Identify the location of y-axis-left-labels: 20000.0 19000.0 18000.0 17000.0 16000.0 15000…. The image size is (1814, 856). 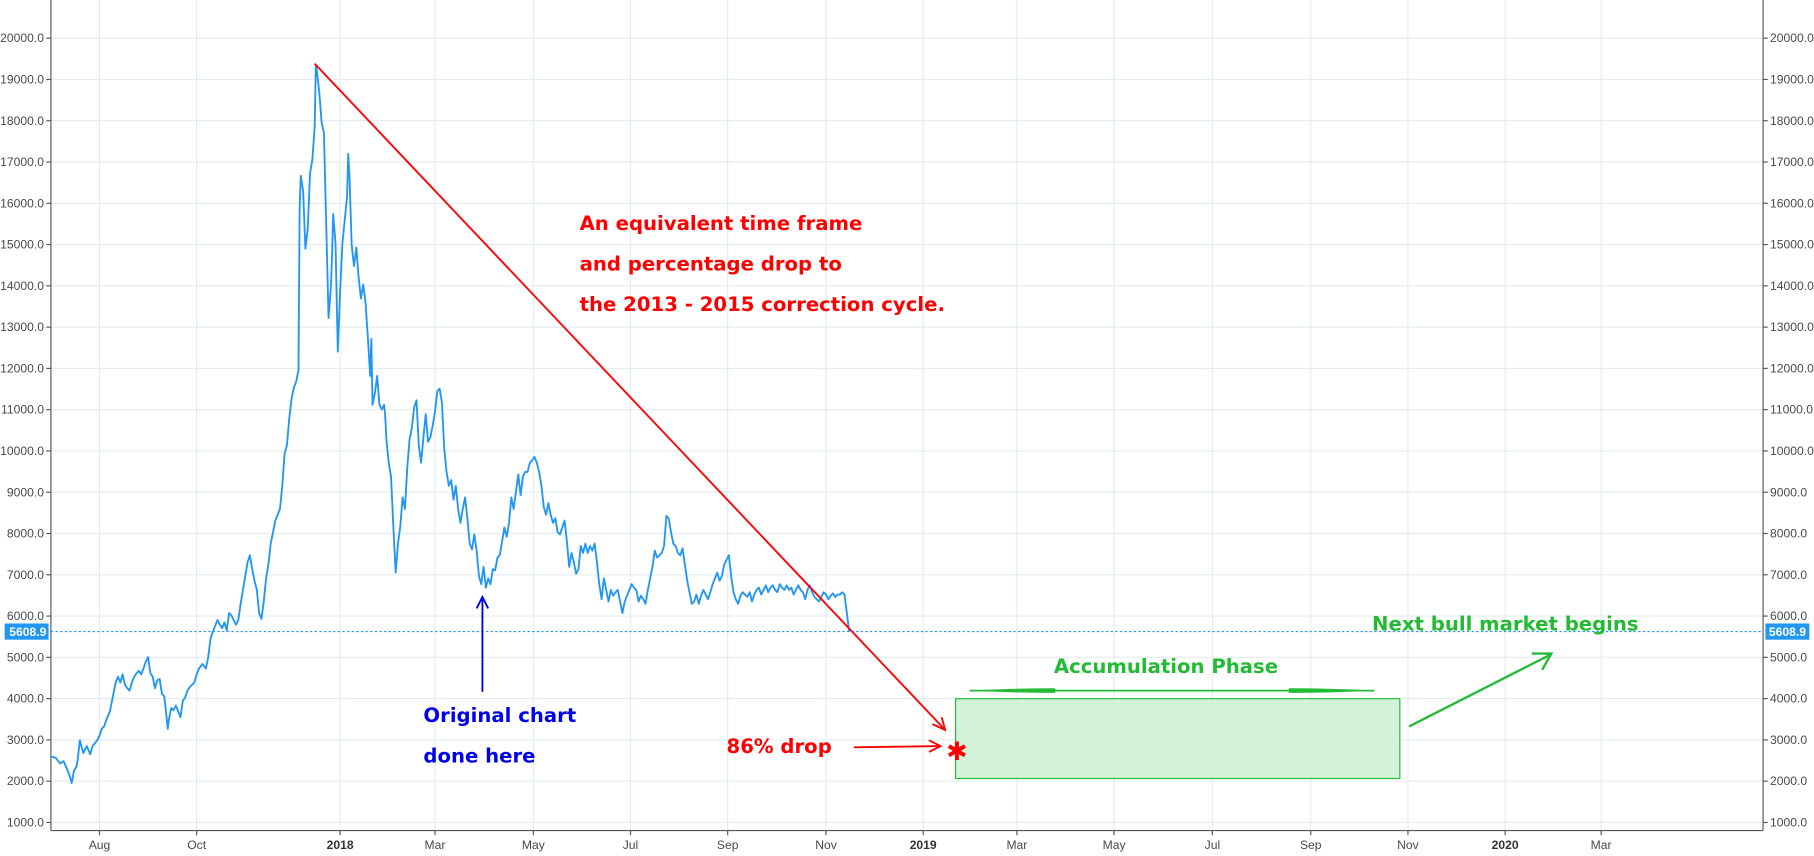
(25, 430).